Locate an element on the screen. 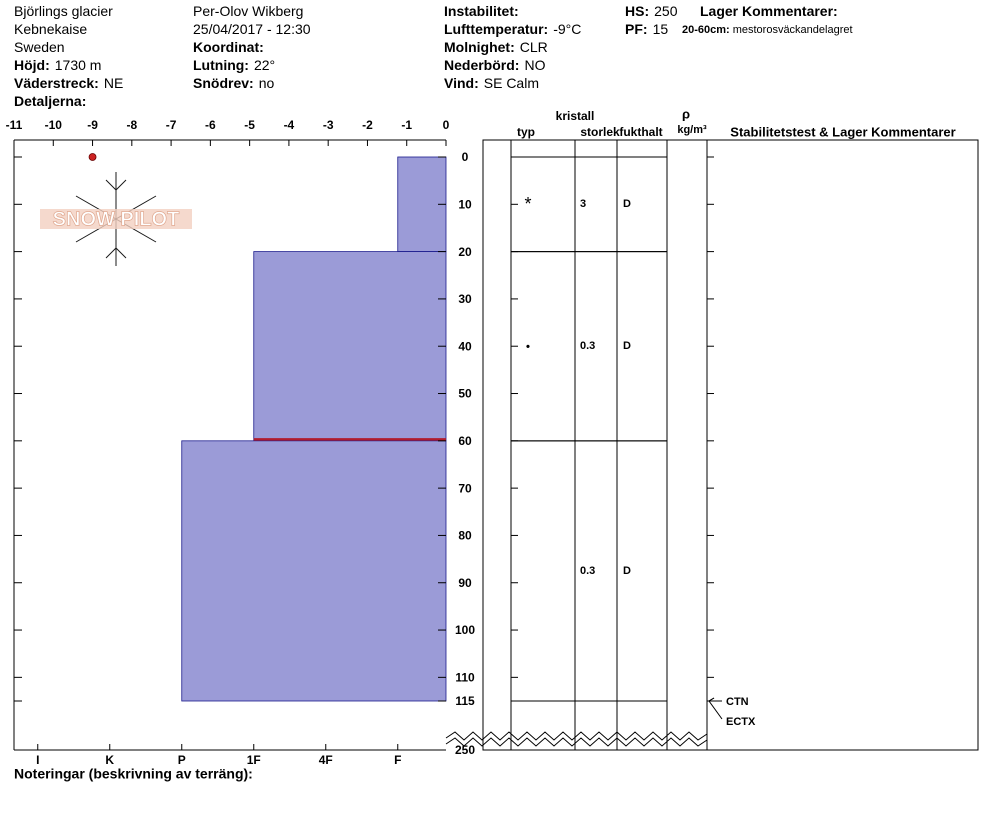 The width and height of the screenshot is (994, 840). temperature-point is located at coordinates (92, 157).